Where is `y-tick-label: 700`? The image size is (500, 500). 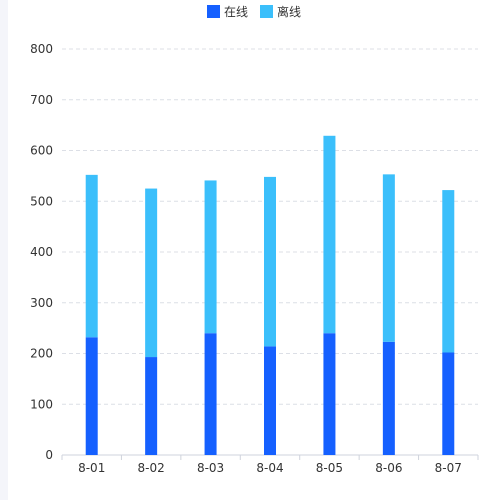 y-tick-label: 700 is located at coordinates (41, 100).